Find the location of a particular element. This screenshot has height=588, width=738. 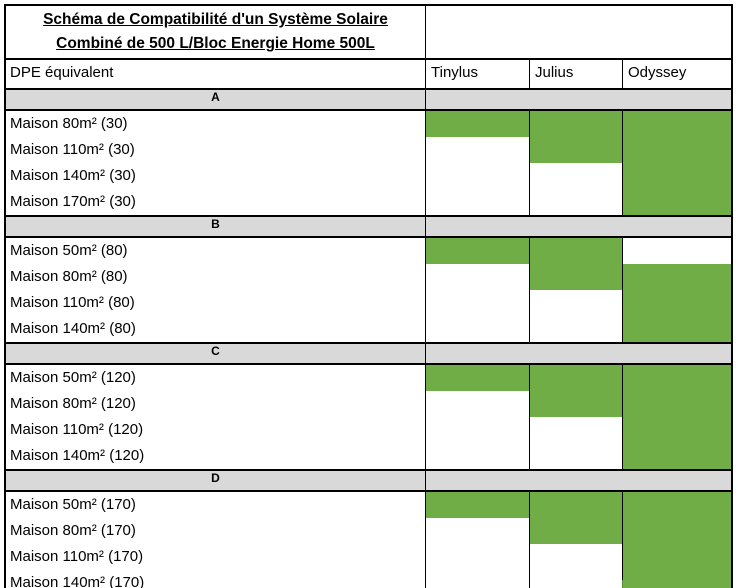

row-label: Maison 80m² (30) is located at coordinates (69, 123).